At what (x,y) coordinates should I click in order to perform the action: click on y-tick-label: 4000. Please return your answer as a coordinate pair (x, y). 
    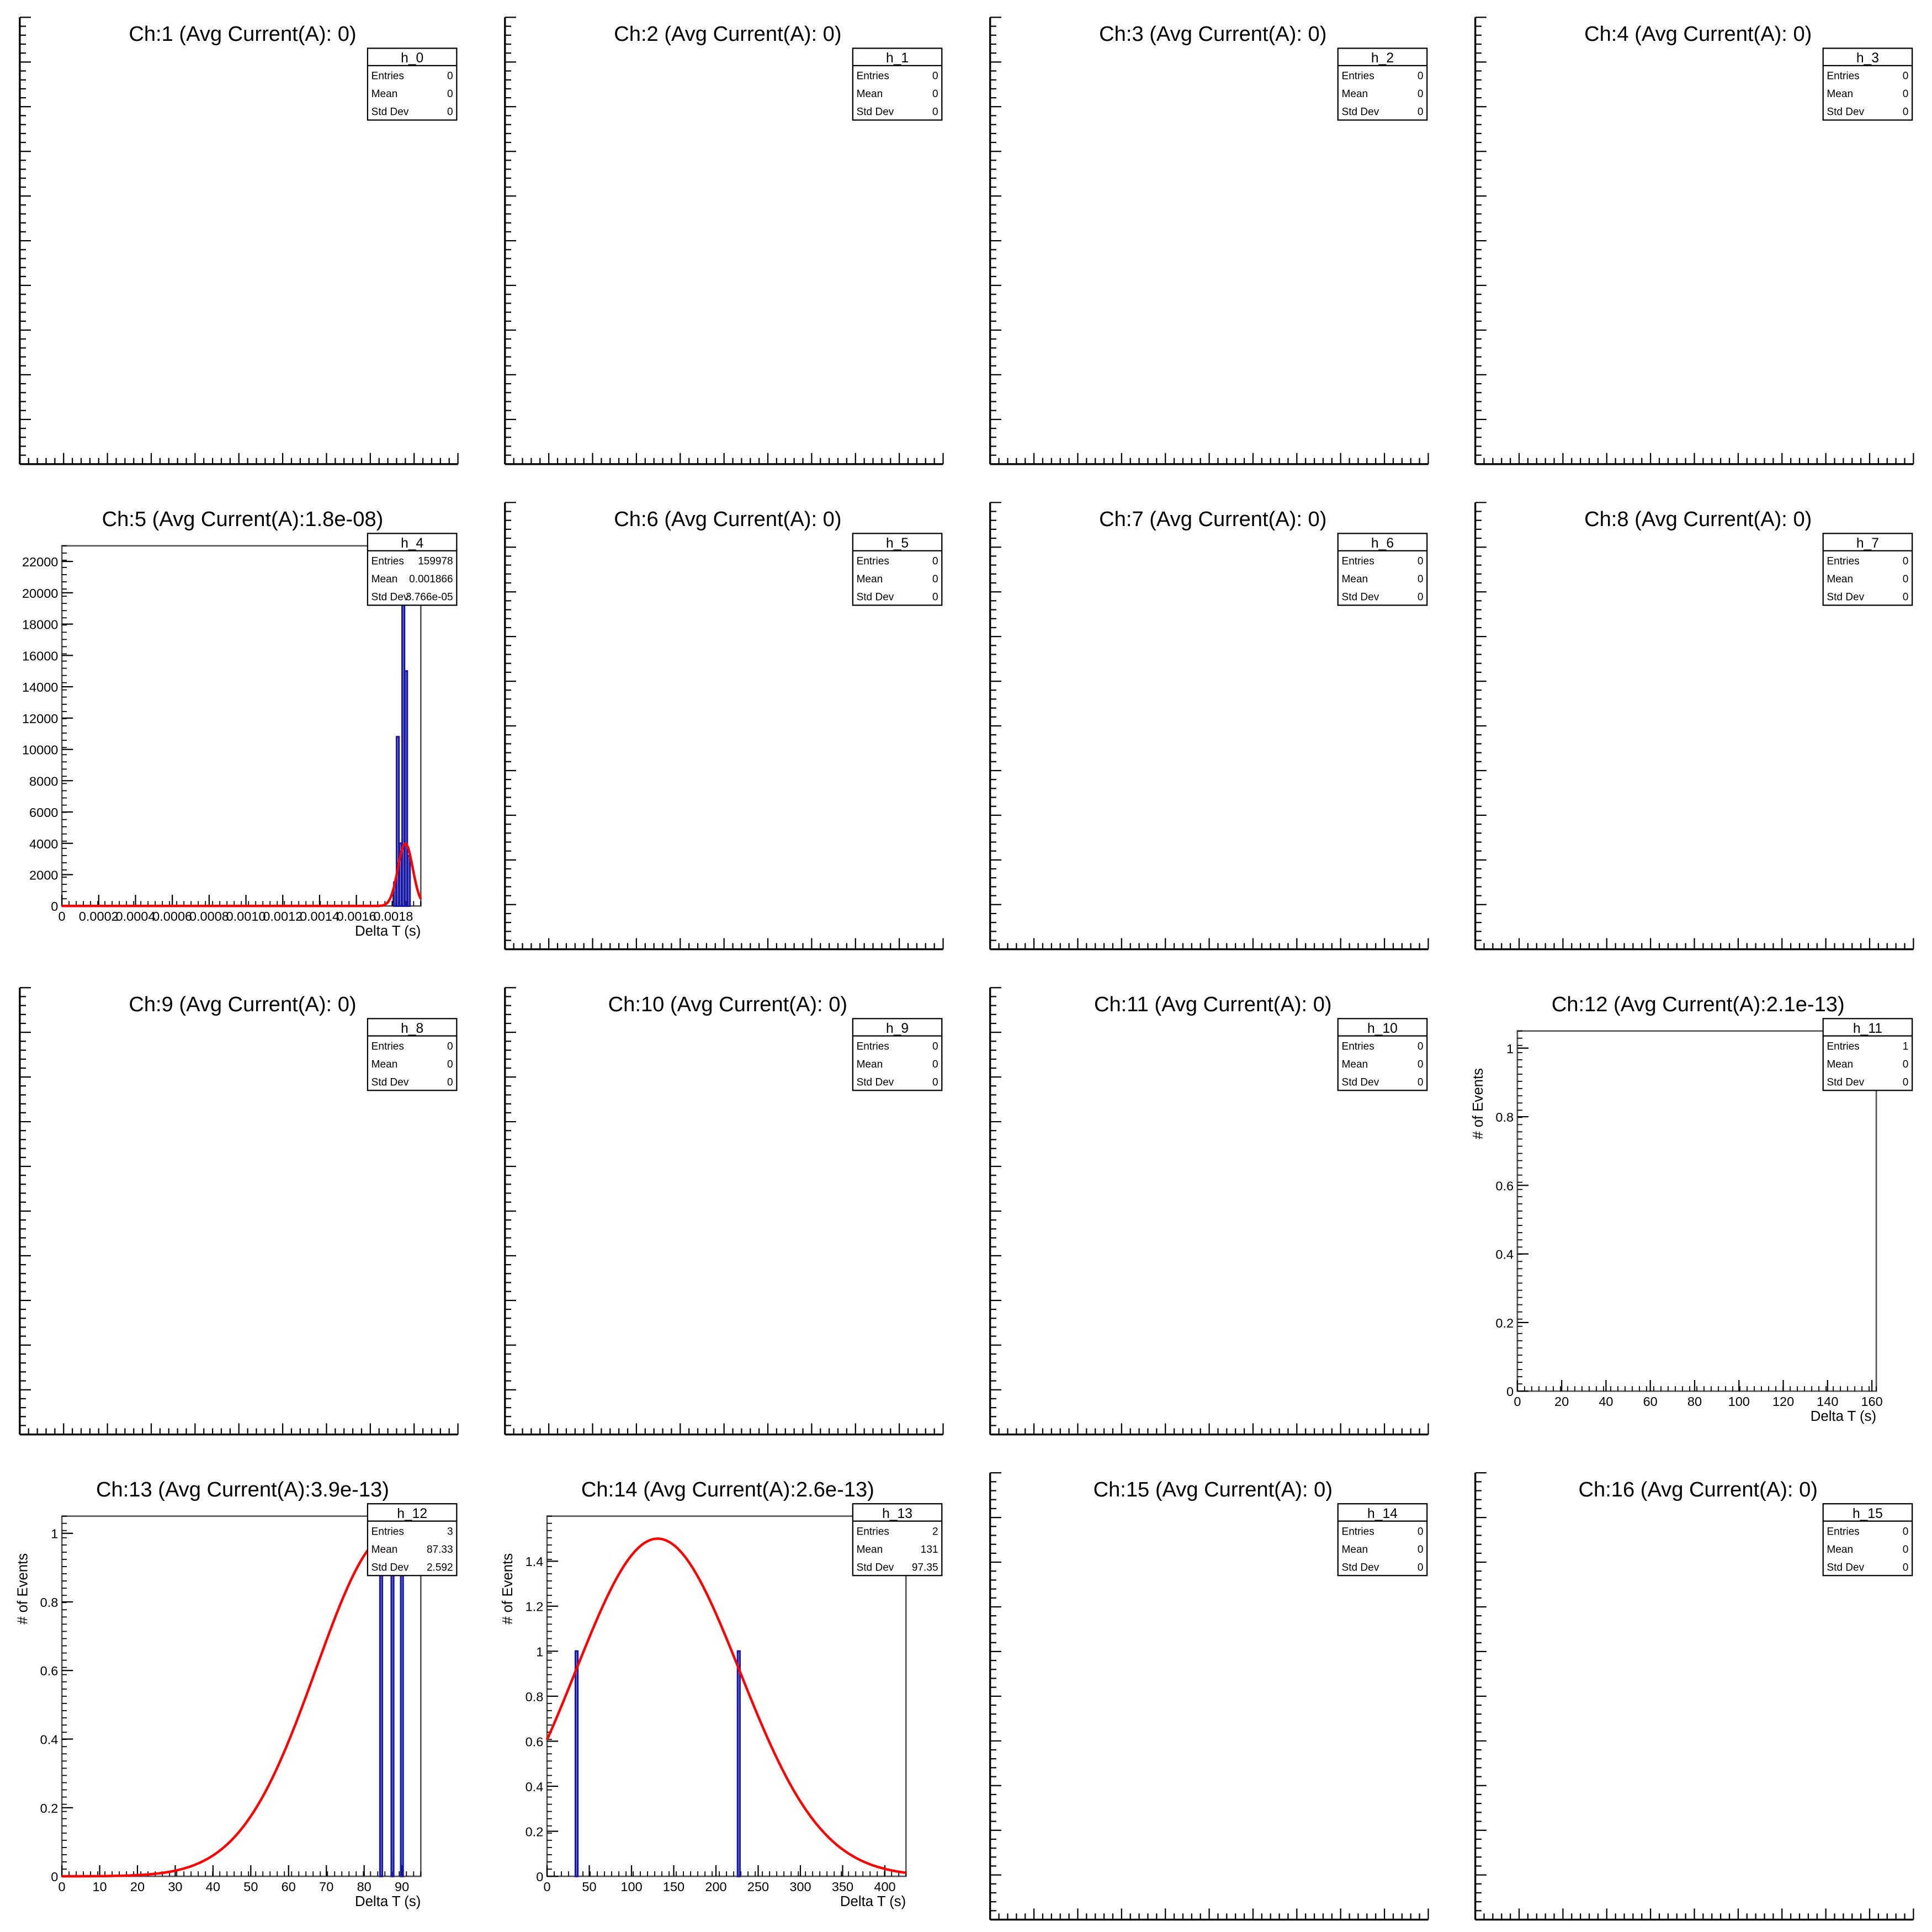
    Looking at the image, I should click on (43, 844).